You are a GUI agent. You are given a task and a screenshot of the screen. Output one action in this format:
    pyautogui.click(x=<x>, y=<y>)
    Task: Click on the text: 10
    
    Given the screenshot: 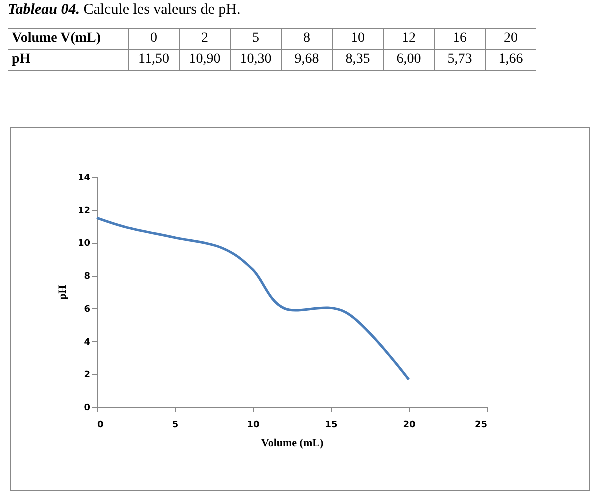 What is the action you would take?
    pyautogui.click(x=358, y=39)
    